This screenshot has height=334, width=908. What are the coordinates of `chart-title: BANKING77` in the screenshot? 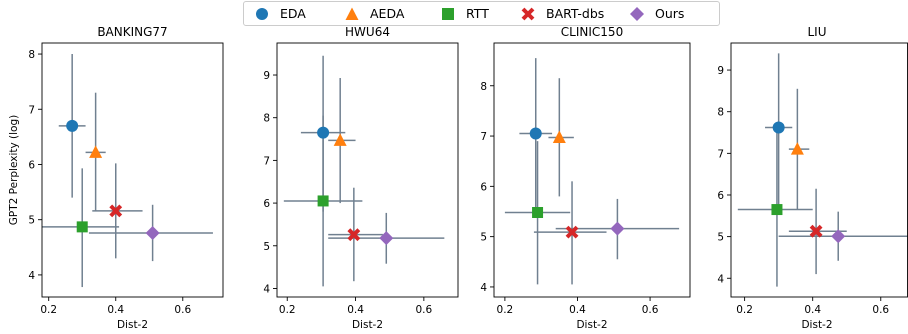 It's located at (132, 32).